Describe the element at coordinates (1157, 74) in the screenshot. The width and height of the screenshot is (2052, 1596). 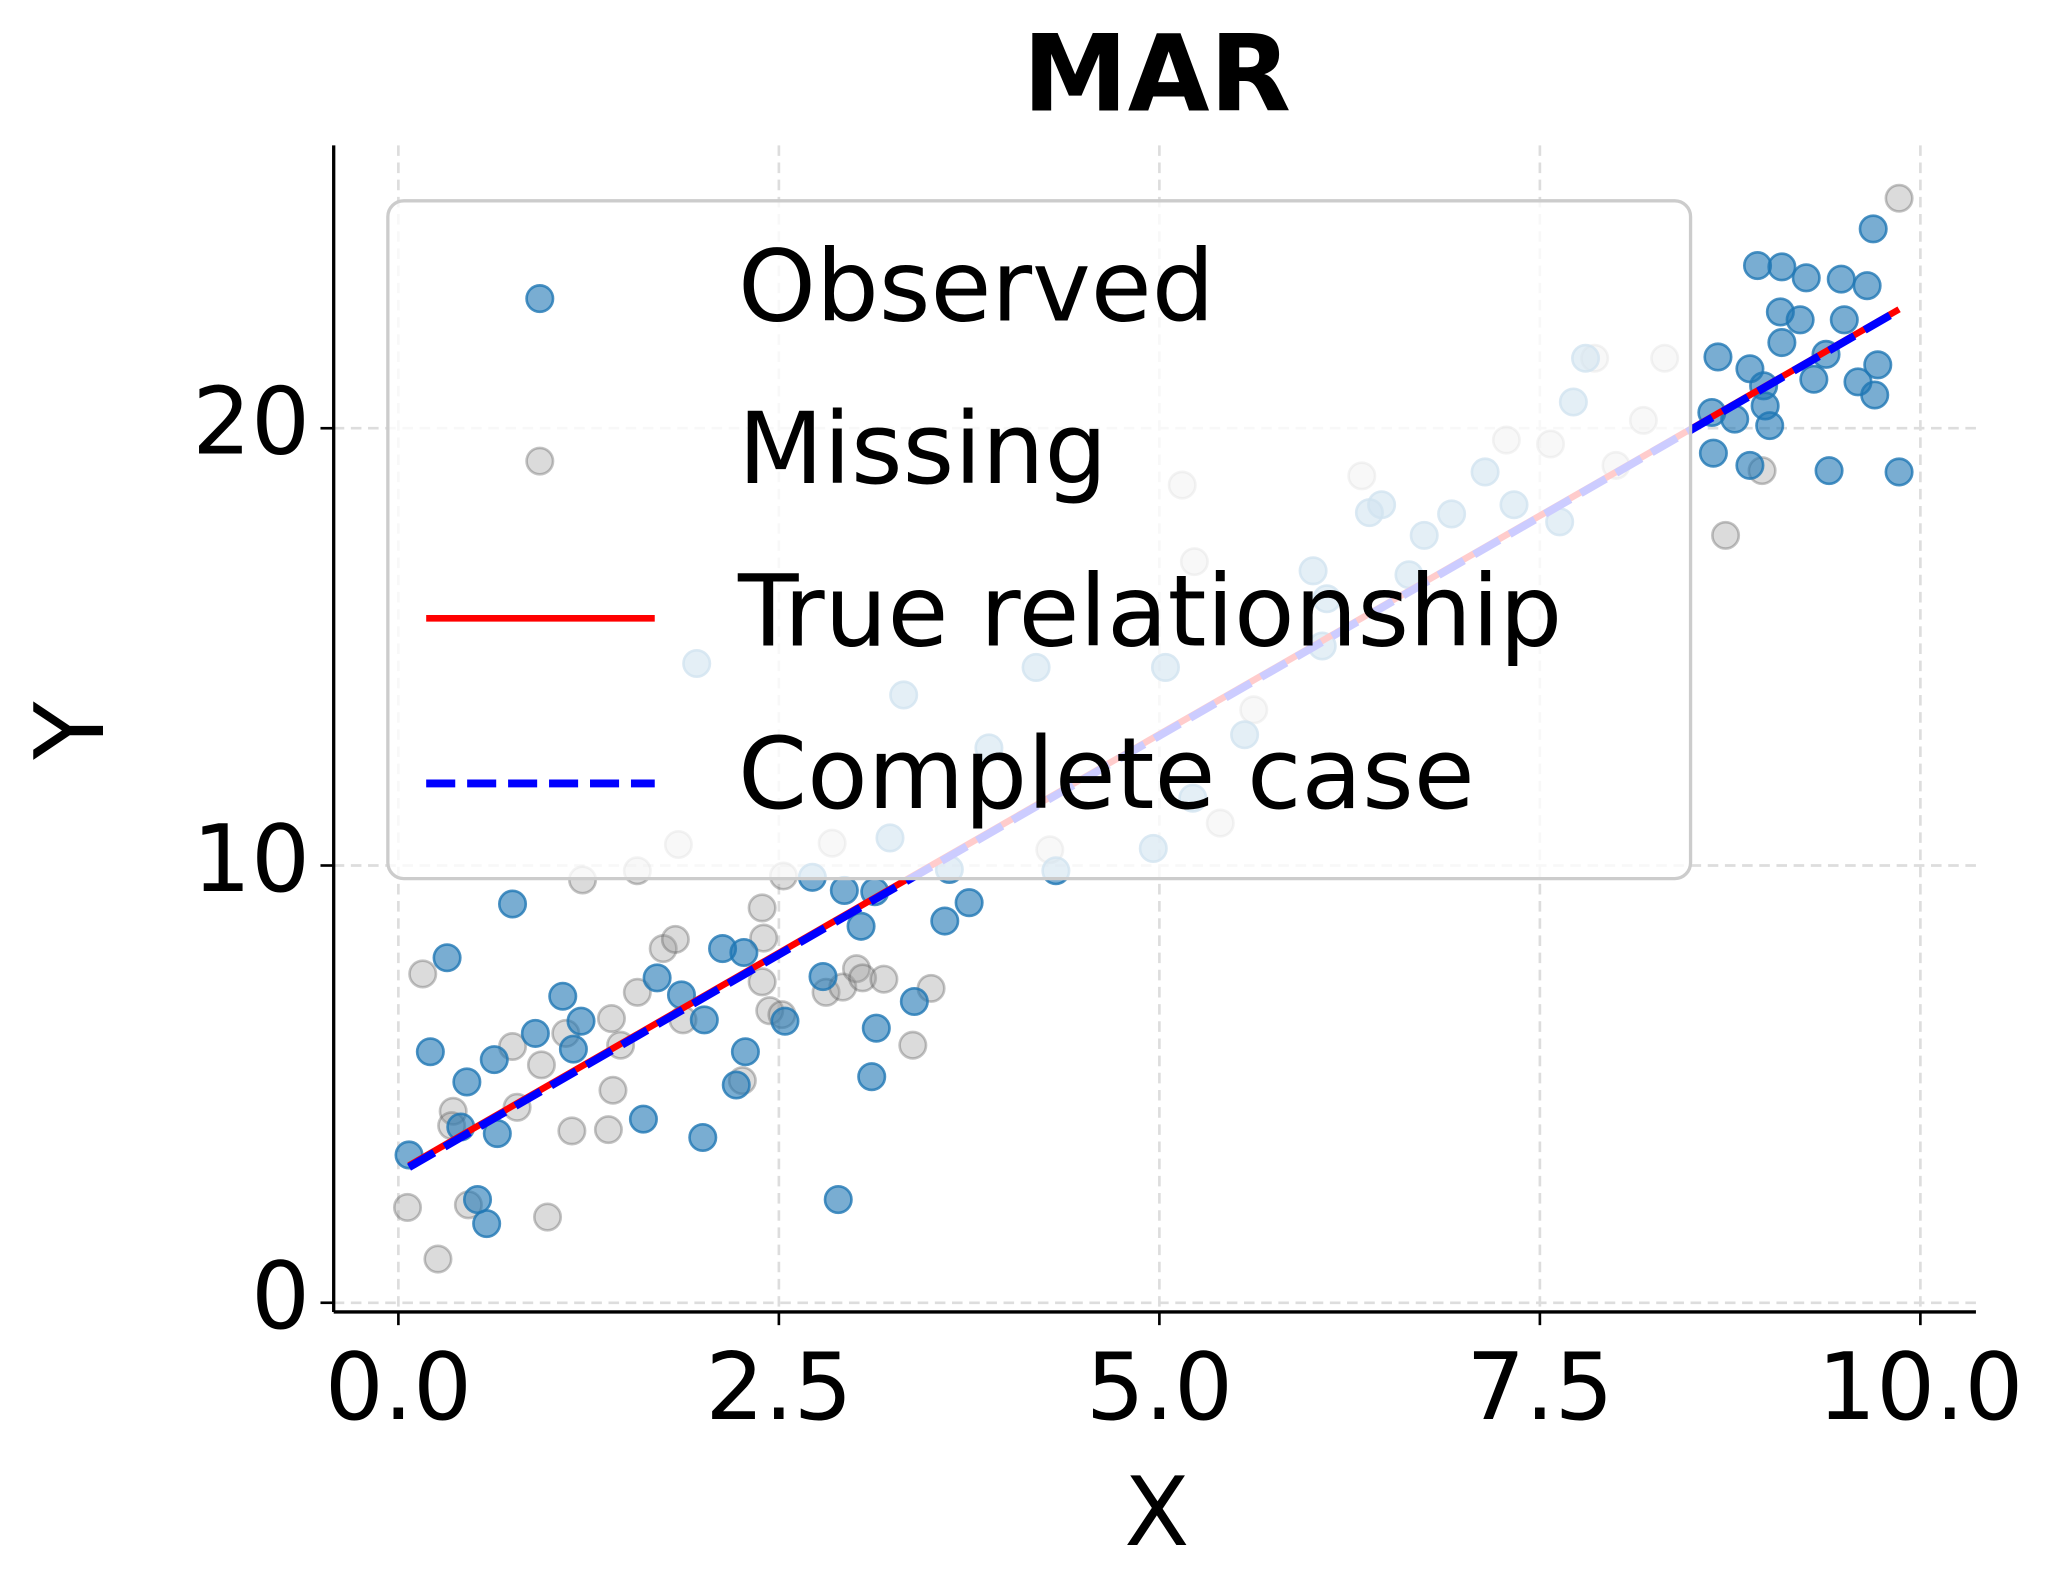
I see `chart-title: MAR` at that location.